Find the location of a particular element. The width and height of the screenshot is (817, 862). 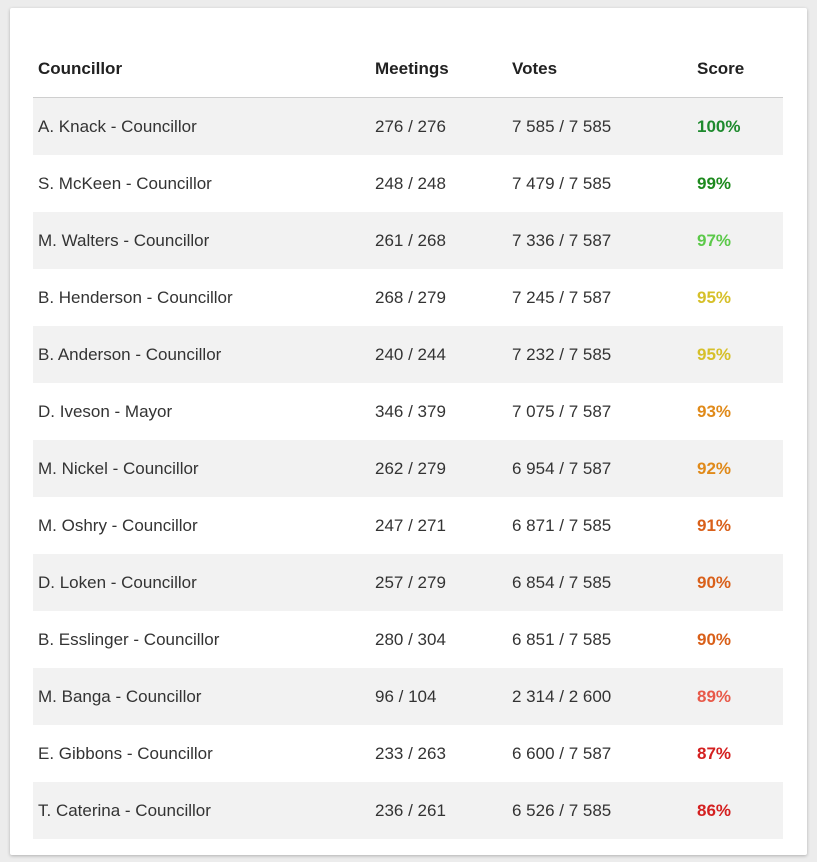

votes-cell: 7 232 / 7 585 is located at coordinates (562, 354).